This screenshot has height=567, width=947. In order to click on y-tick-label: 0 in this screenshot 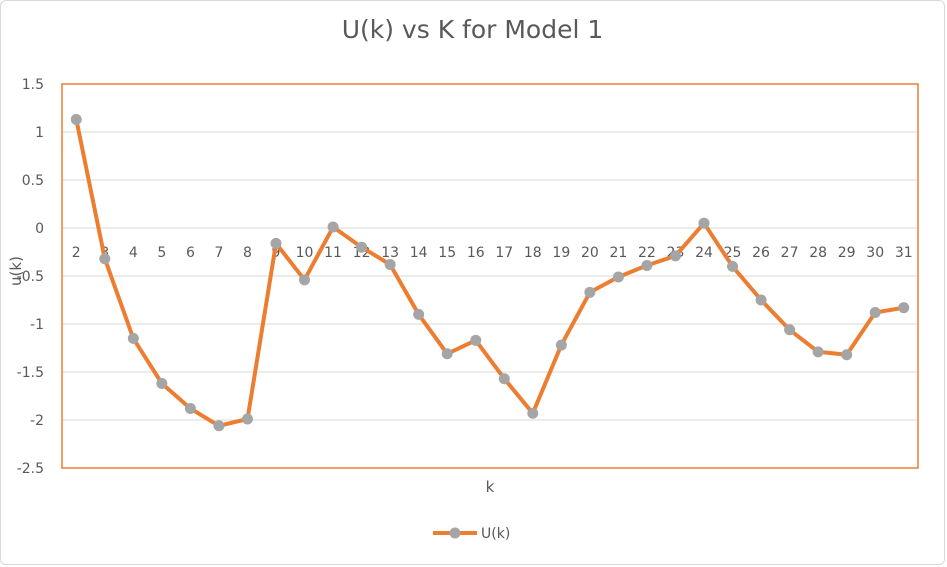, I will do `click(39, 229)`.